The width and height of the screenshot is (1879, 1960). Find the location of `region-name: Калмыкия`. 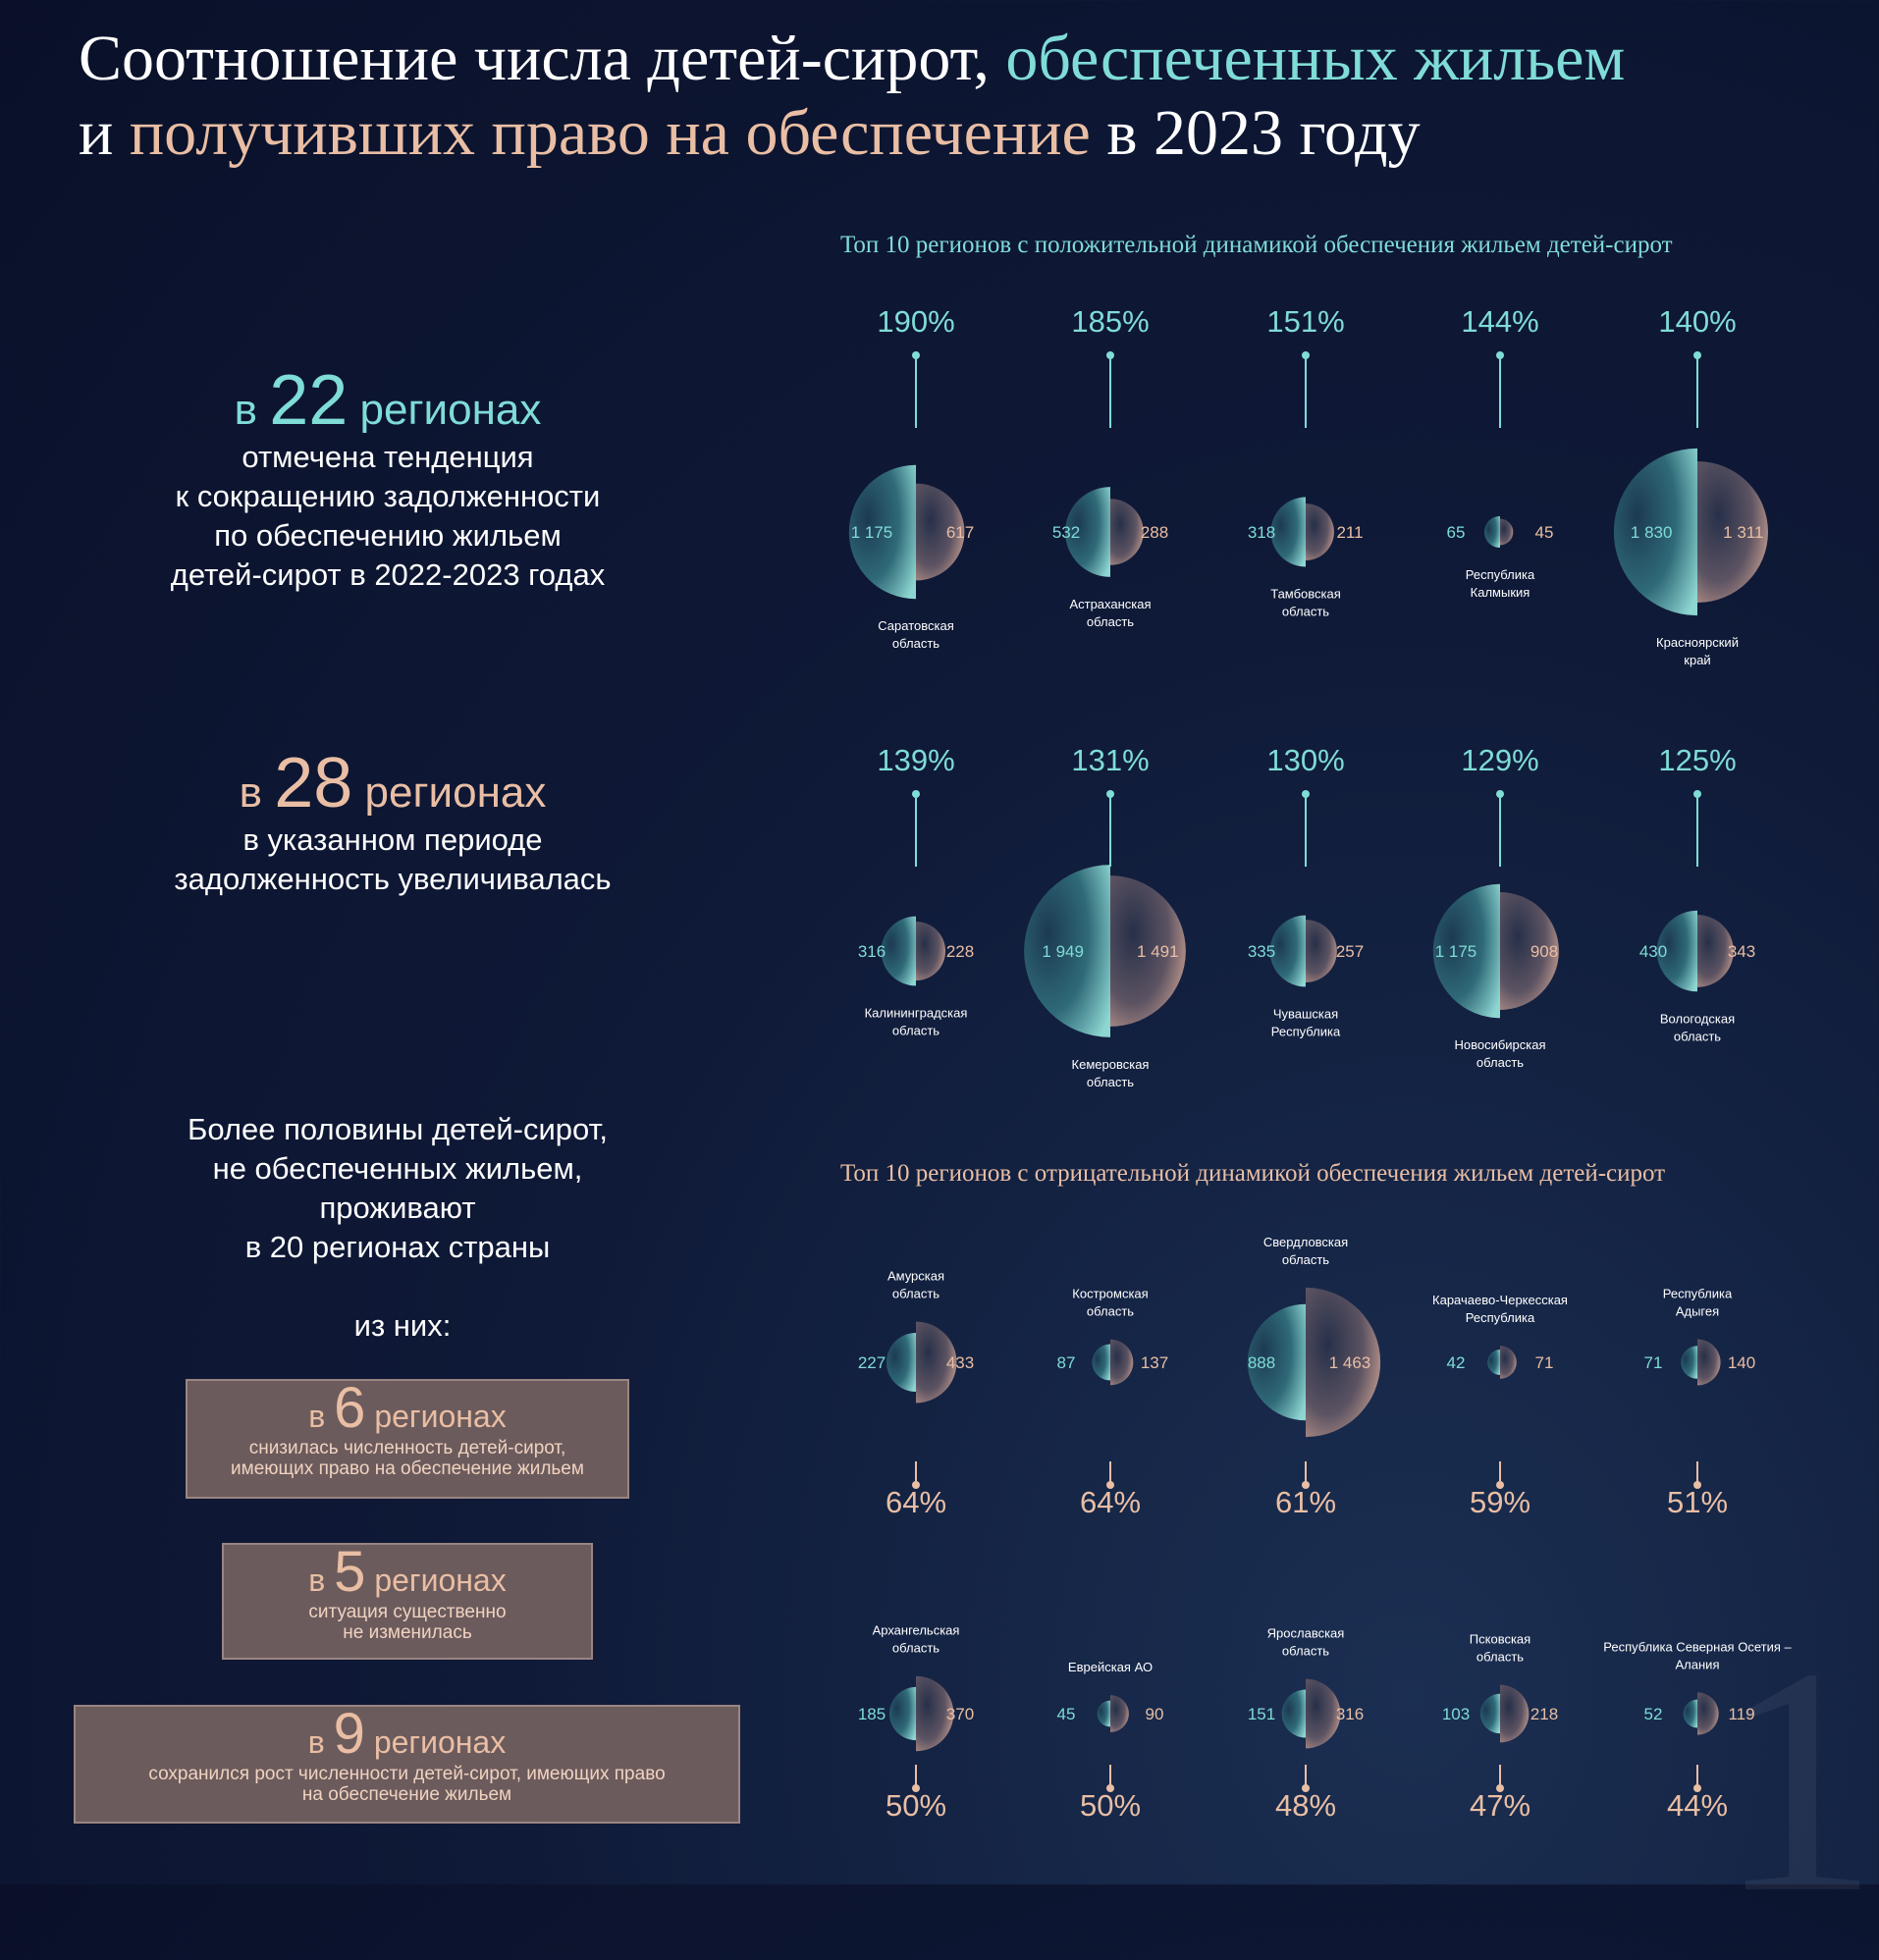

region-name: Калмыкия is located at coordinates (1501, 593).